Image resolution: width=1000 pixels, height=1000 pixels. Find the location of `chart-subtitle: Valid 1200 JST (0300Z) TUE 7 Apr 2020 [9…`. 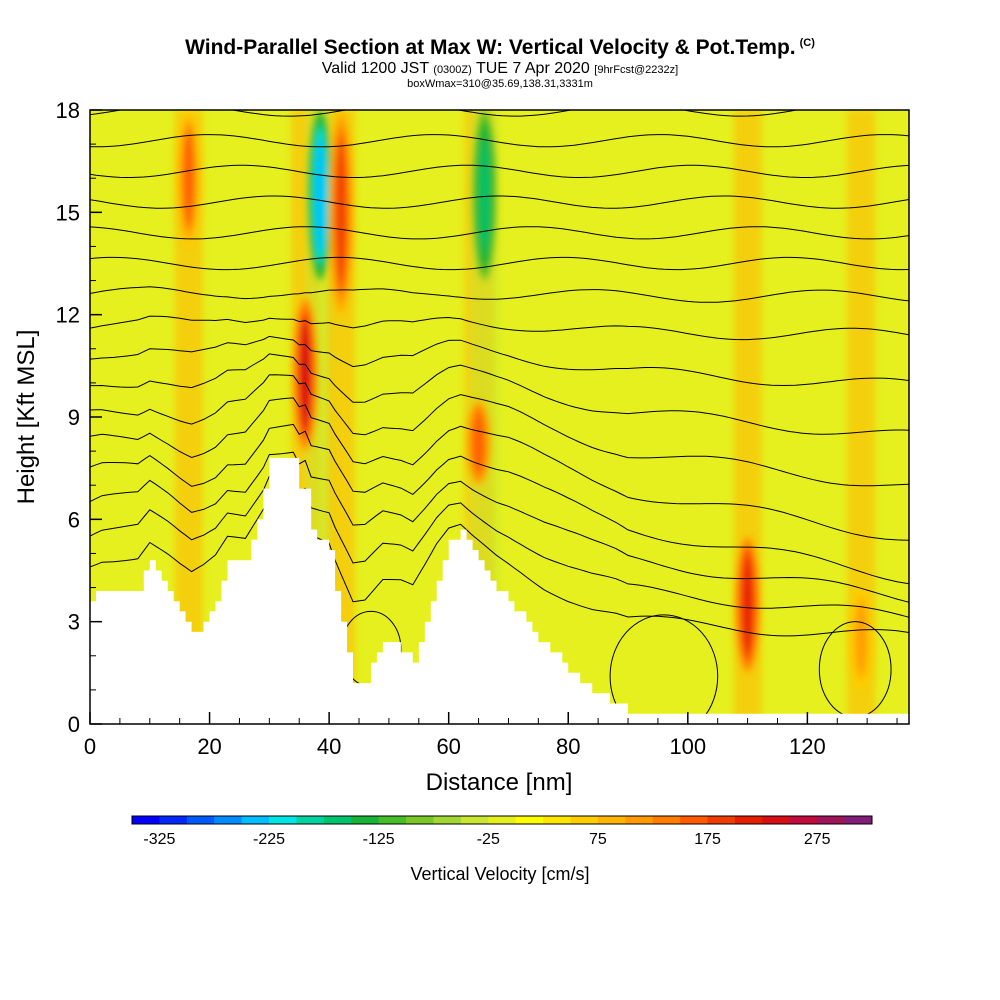

chart-subtitle: Valid 1200 JST (0300Z) TUE 7 Apr 2020 [9… is located at coordinates (500, 69).